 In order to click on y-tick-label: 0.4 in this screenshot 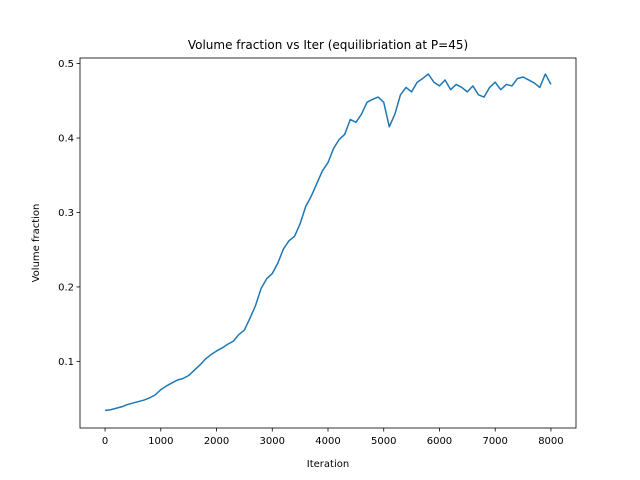, I will do `click(66, 139)`.